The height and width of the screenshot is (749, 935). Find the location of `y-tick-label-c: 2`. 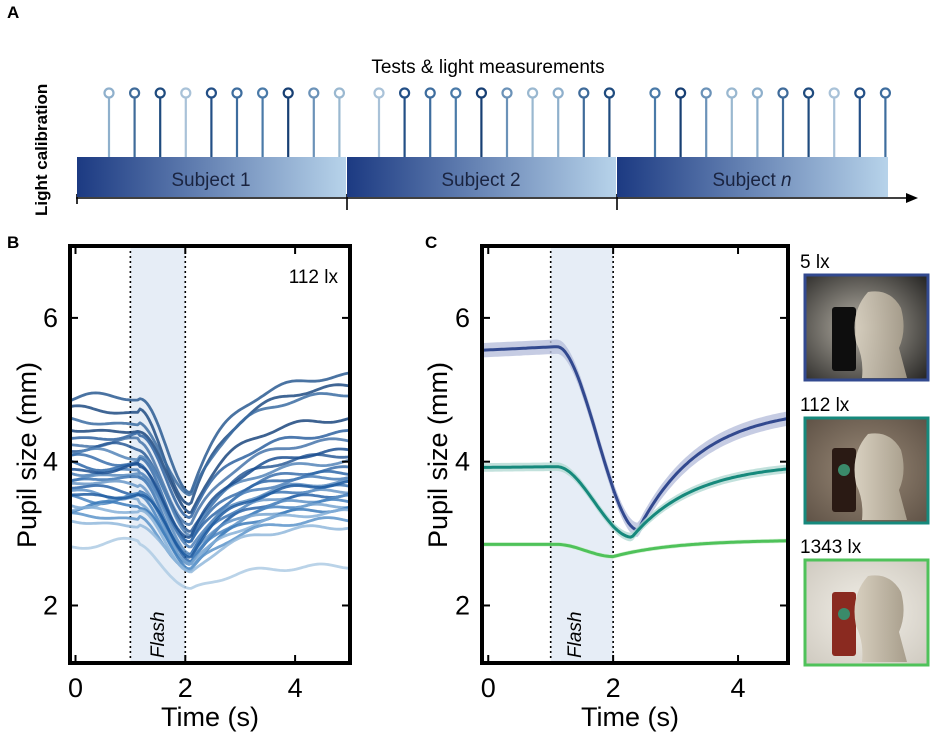

y-tick-label-c: 2 is located at coordinates (462, 605).